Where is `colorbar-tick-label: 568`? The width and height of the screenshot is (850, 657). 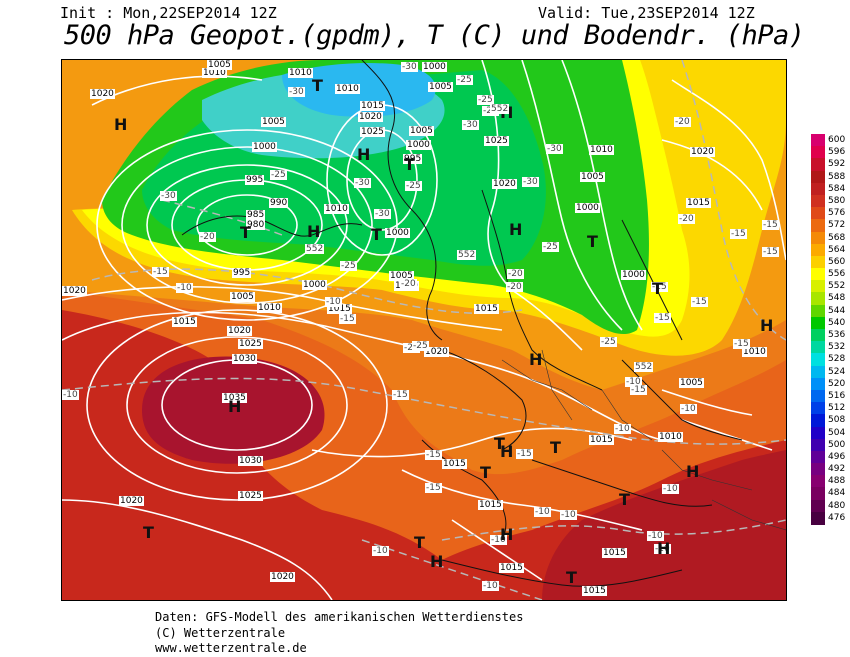 colorbar-tick-label: 568 is located at coordinates (837, 237).